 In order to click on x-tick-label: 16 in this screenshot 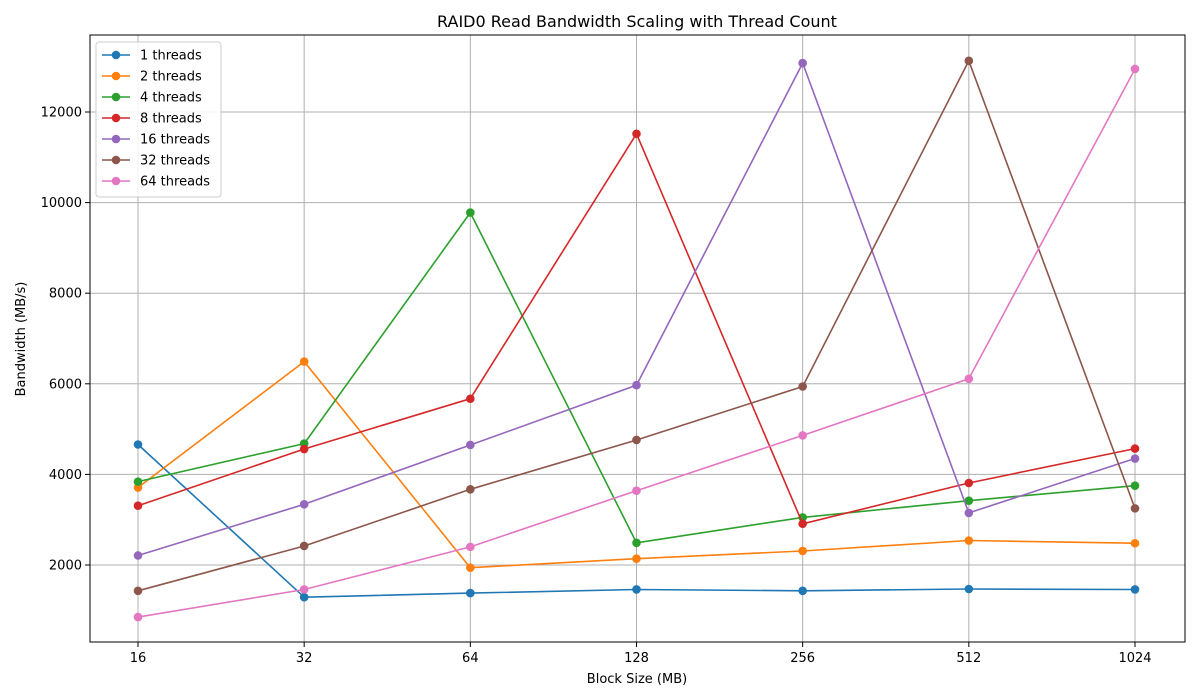, I will do `click(138, 658)`.